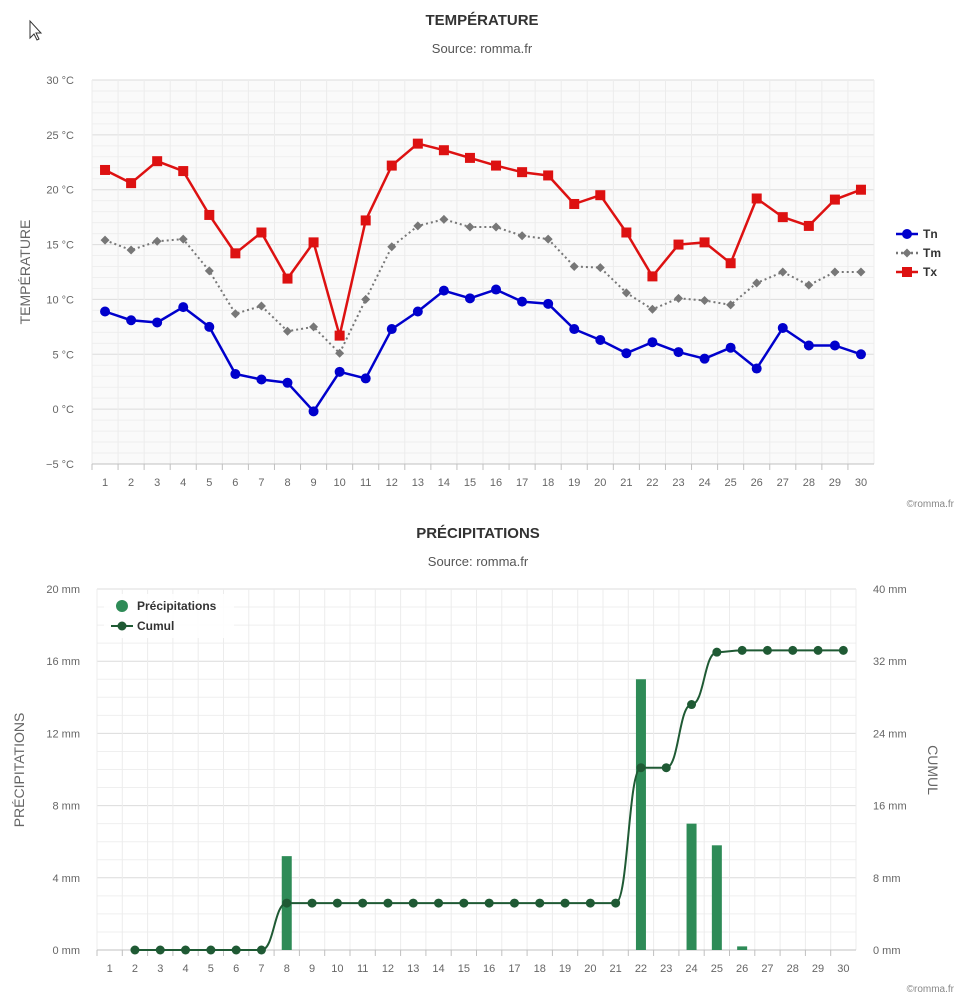  Describe the element at coordinates (63, 662) in the screenshot. I see `precipitation-y-tick-label: 16 mm` at that location.